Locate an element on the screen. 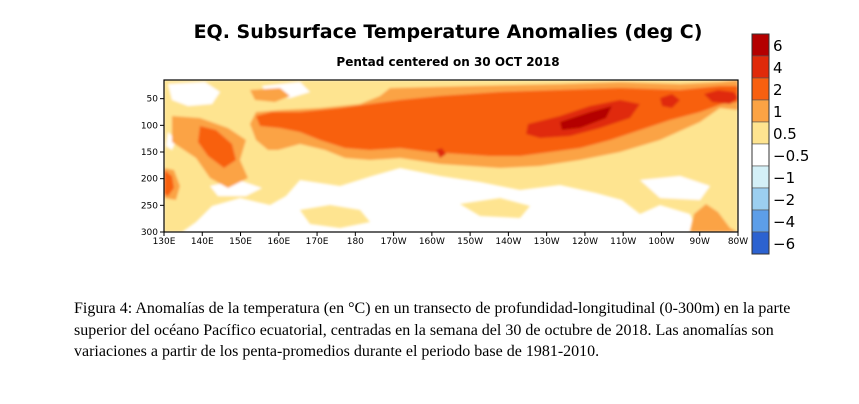 This screenshot has width=859, height=404. x-tick-label: 170W is located at coordinates (394, 242).